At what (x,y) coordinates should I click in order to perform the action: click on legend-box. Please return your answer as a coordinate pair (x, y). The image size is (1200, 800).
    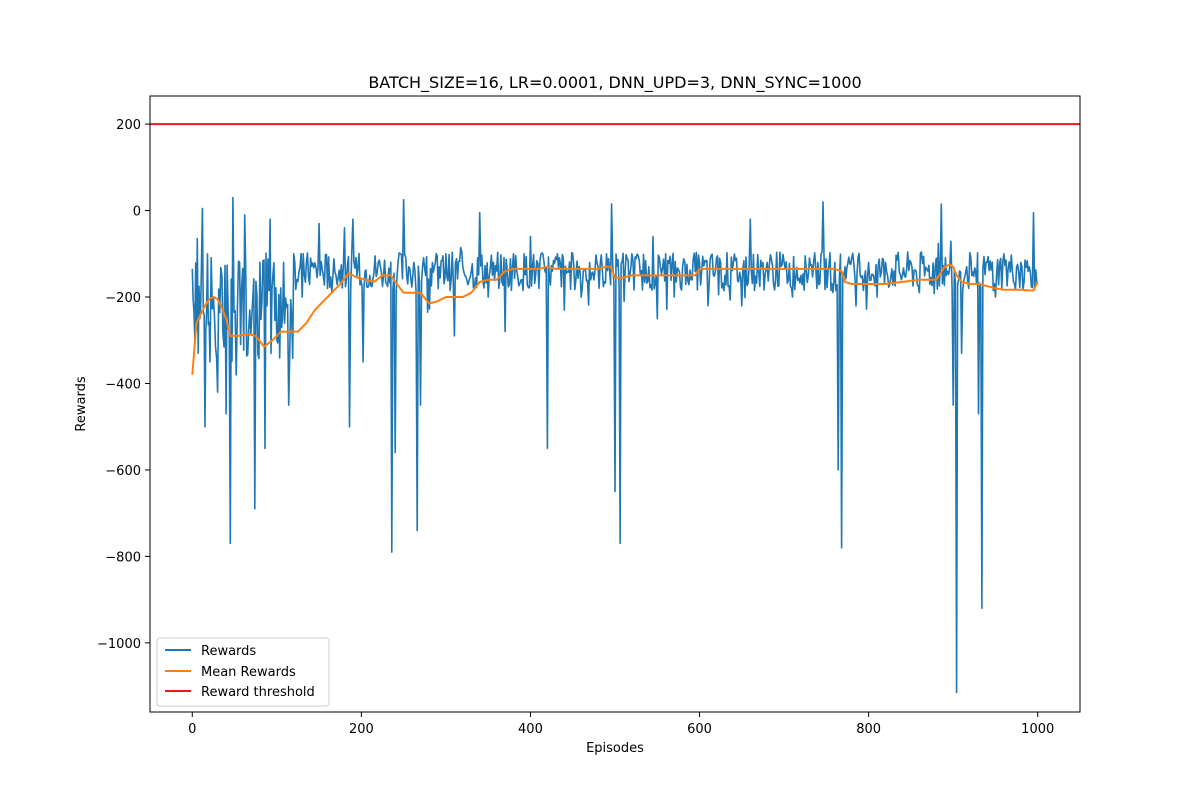
    Looking at the image, I should click on (243, 672).